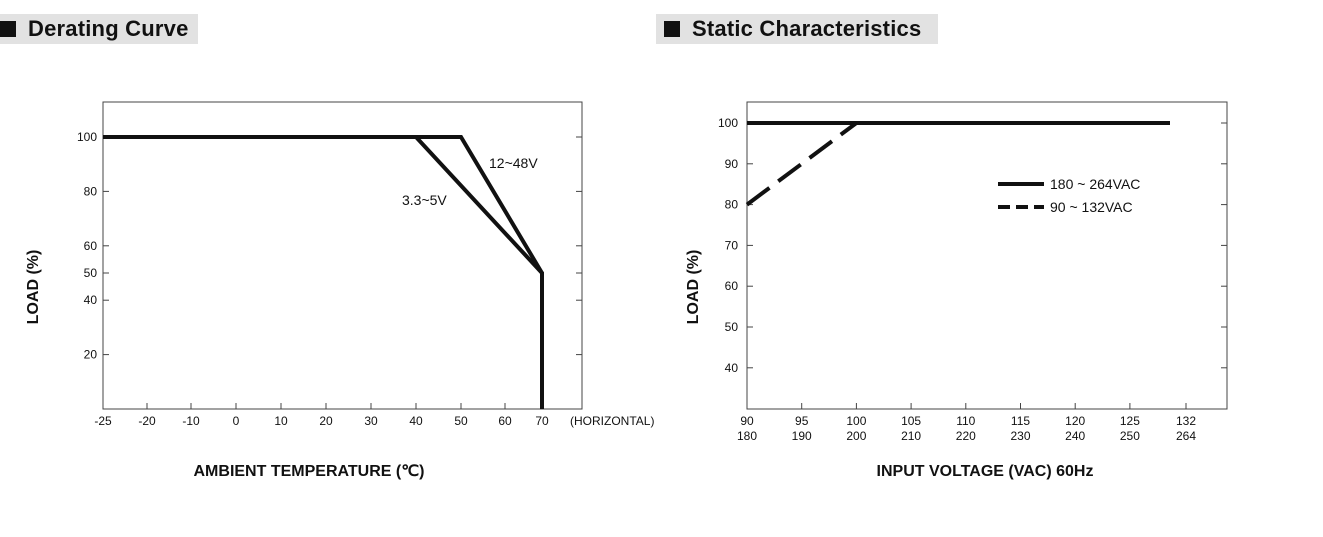  I want to click on x-tick-label: 115, so click(1020, 421).